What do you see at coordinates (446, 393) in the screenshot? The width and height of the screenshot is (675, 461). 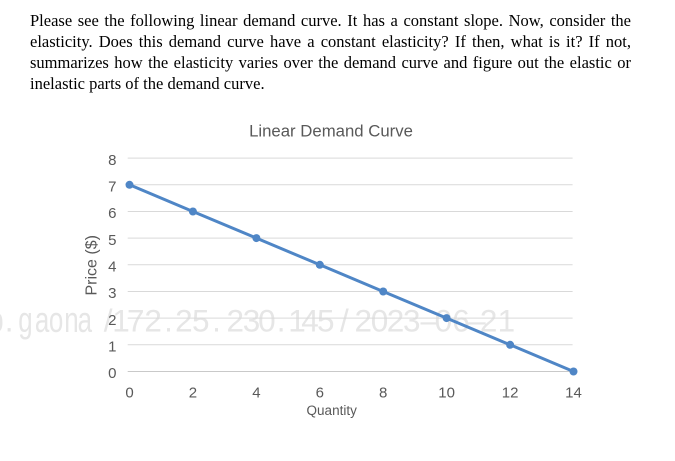 I see `svg-text: 10` at bounding box center [446, 393].